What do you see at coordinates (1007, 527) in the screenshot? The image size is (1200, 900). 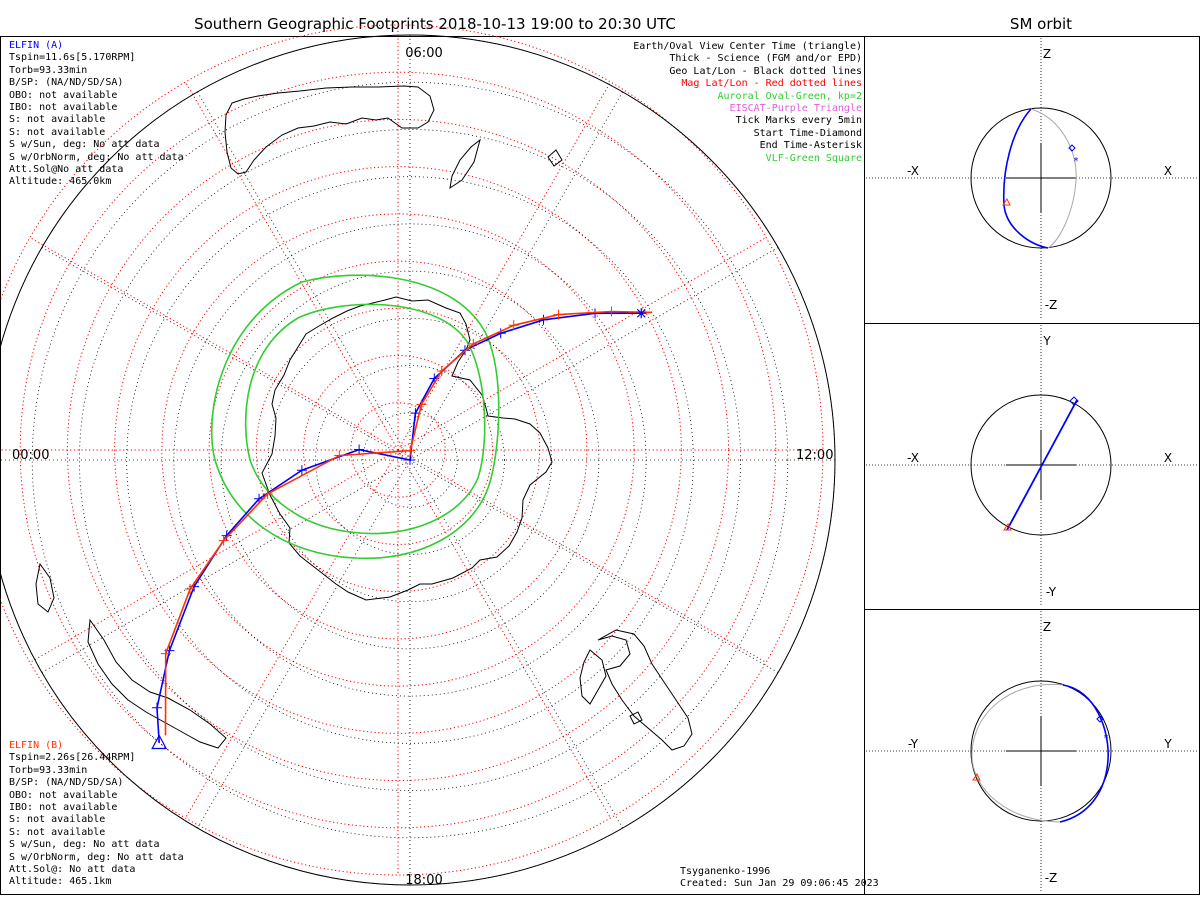 I see `orbit-xy-start` at bounding box center [1007, 527].